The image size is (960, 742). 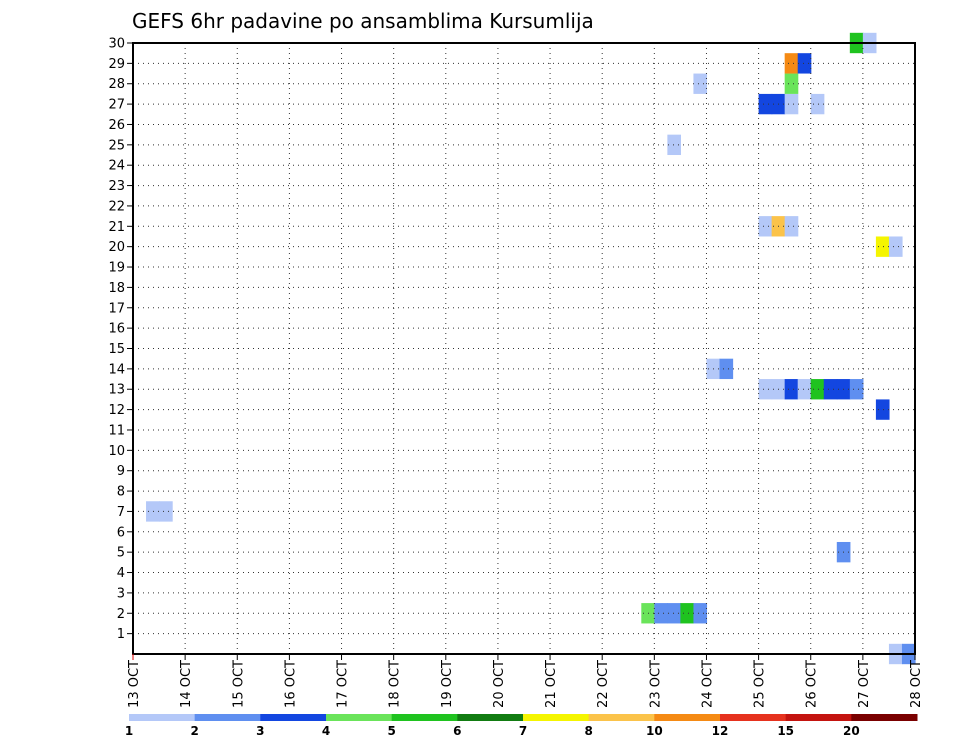 I want to click on x-tick-label: 18 OCT, so click(x=395, y=684).